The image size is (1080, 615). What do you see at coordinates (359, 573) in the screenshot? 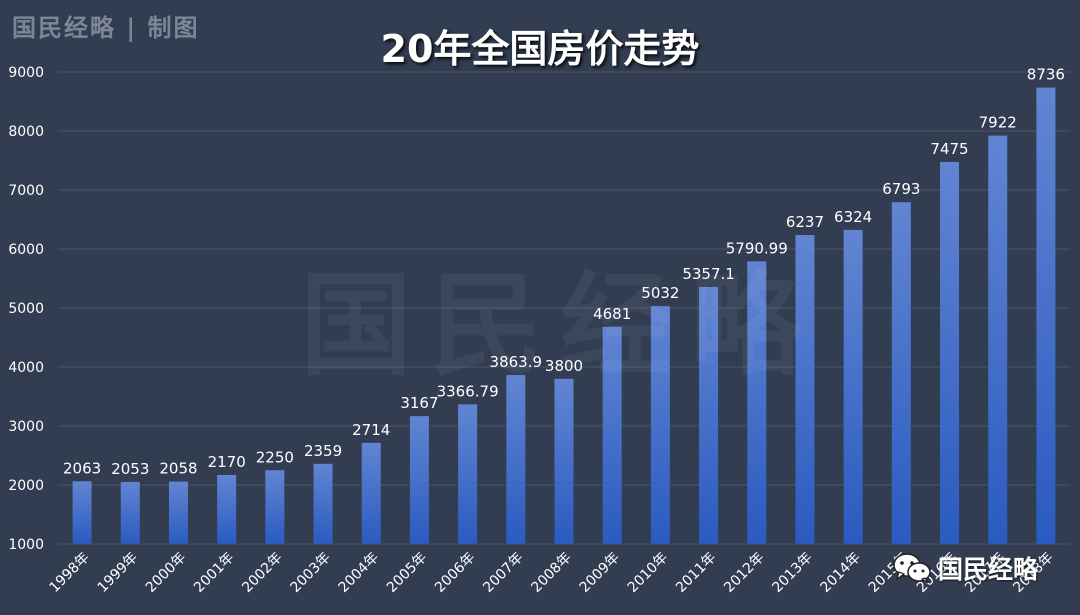
I see `x-tick-label: 2004年` at bounding box center [359, 573].